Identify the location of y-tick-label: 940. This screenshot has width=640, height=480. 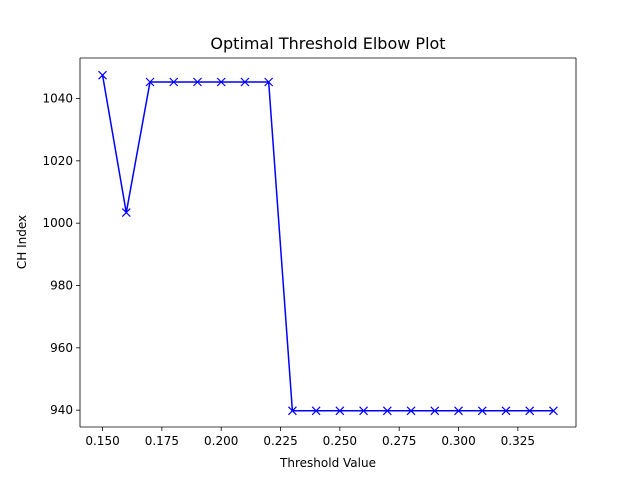
(61, 410).